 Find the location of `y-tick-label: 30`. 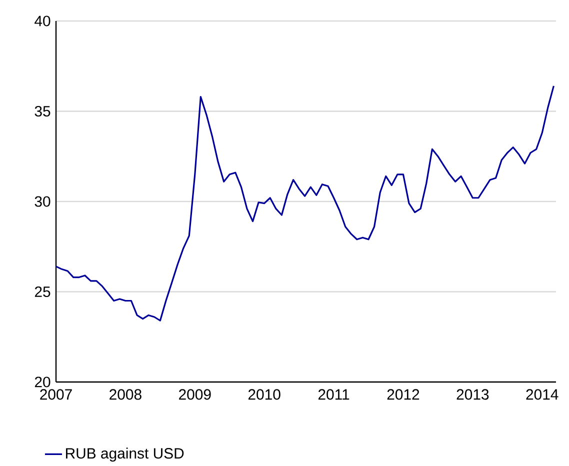

y-tick-label: 30 is located at coordinates (42, 201).